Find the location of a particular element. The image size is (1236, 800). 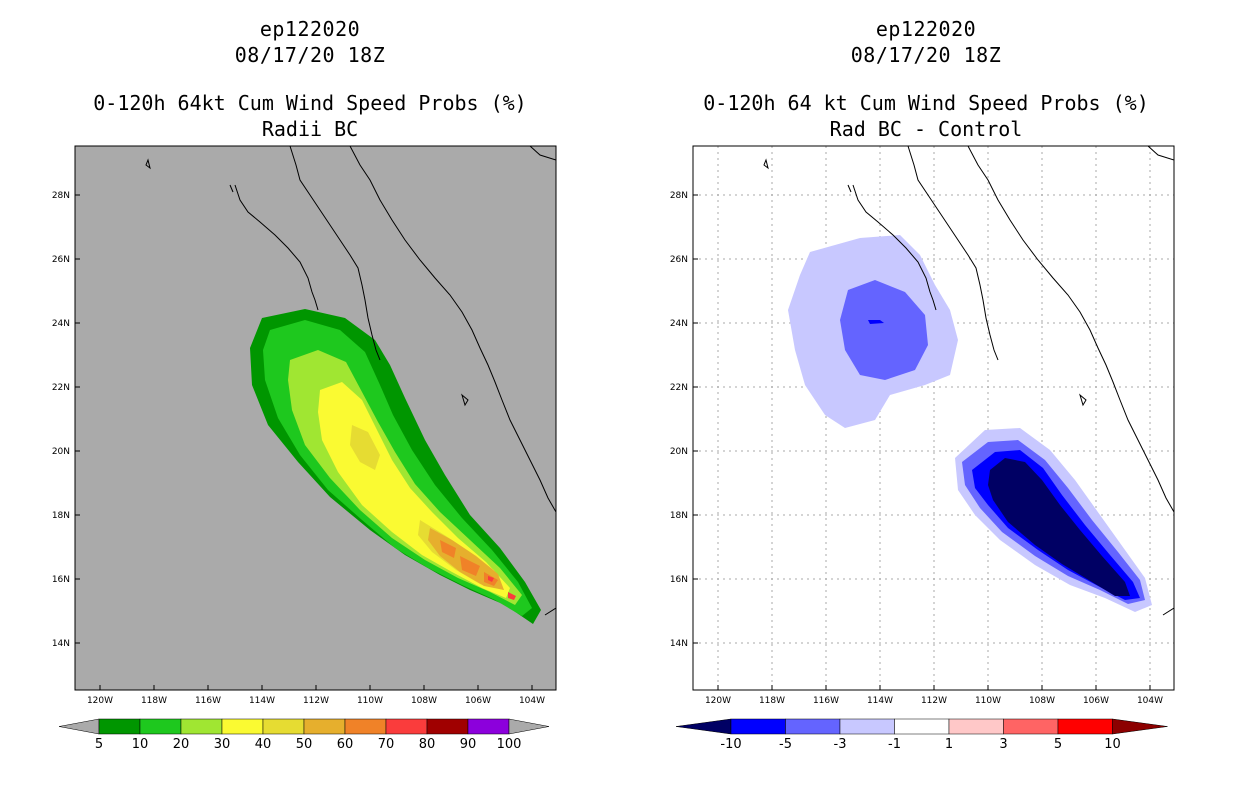

right-subtitle: Rad BC - Control is located at coordinates (926, 129).